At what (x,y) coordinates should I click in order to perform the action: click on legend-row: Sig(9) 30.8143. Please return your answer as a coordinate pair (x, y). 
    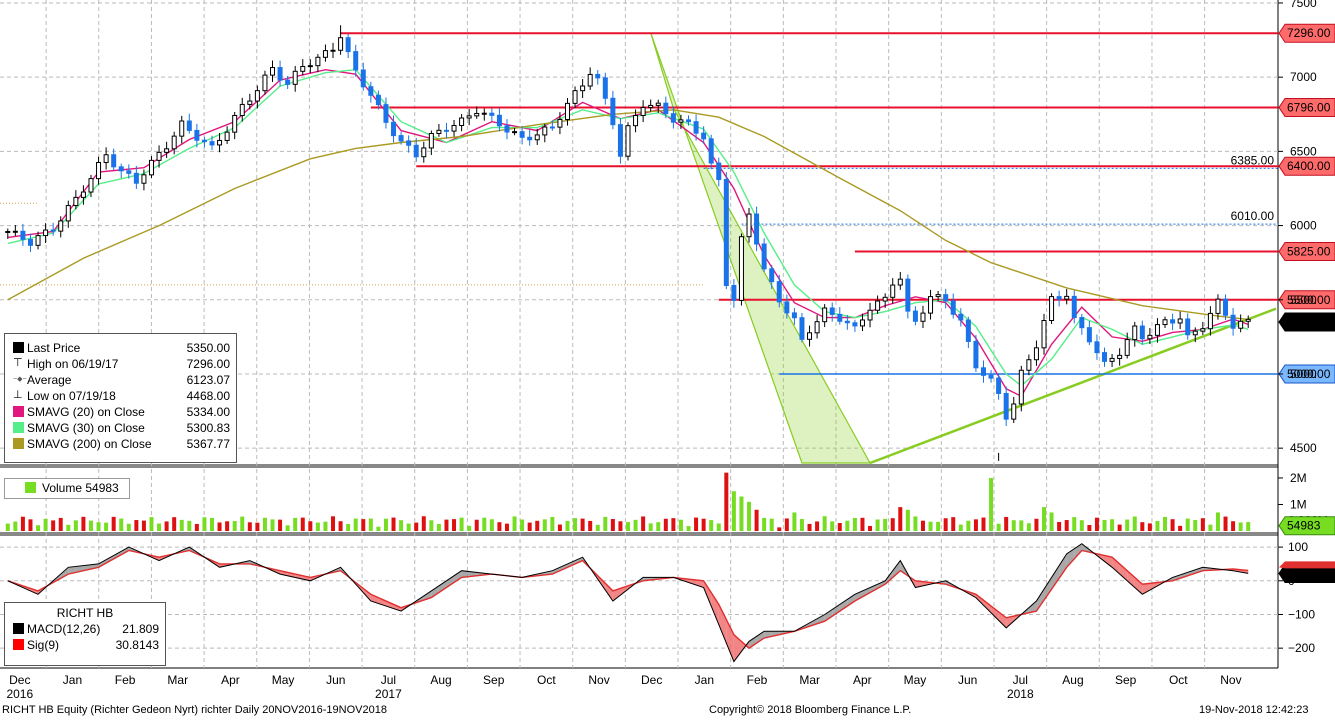
    Looking at the image, I should click on (85, 645).